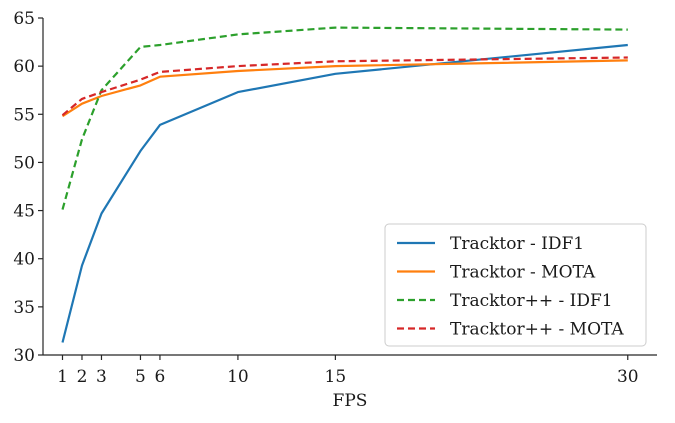 The height and width of the screenshot is (423, 675). What do you see at coordinates (24, 19) in the screenshot?
I see `y-tick-label: 65` at bounding box center [24, 19].